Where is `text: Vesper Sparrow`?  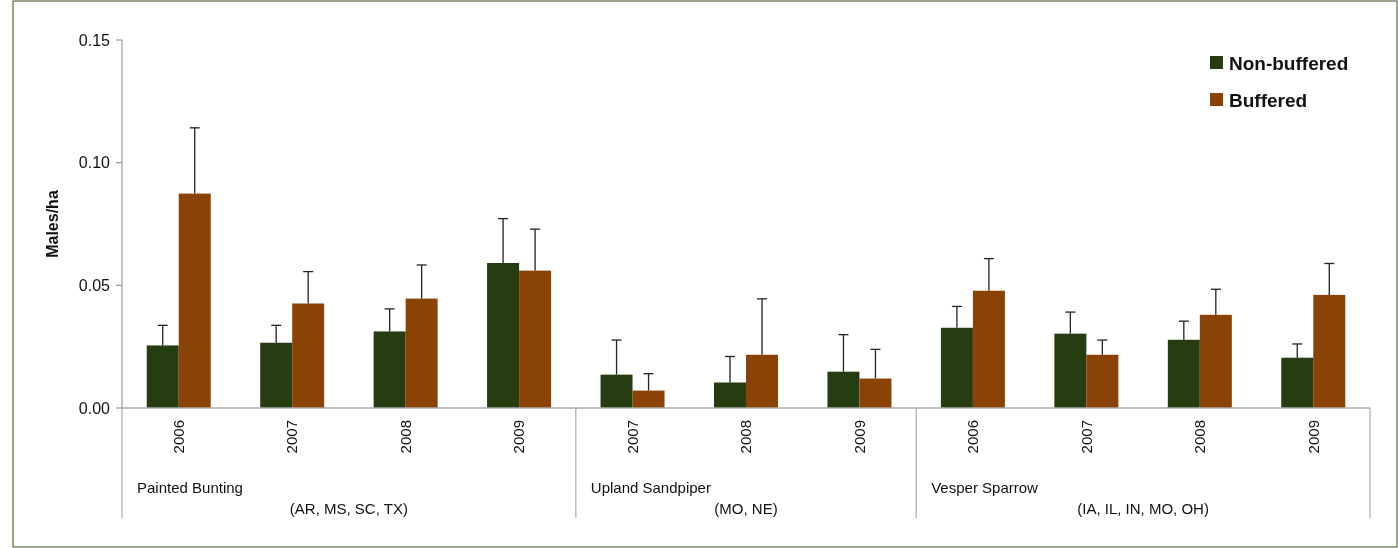 text: Vesper Sparrow is located at coordinates (985, 487).